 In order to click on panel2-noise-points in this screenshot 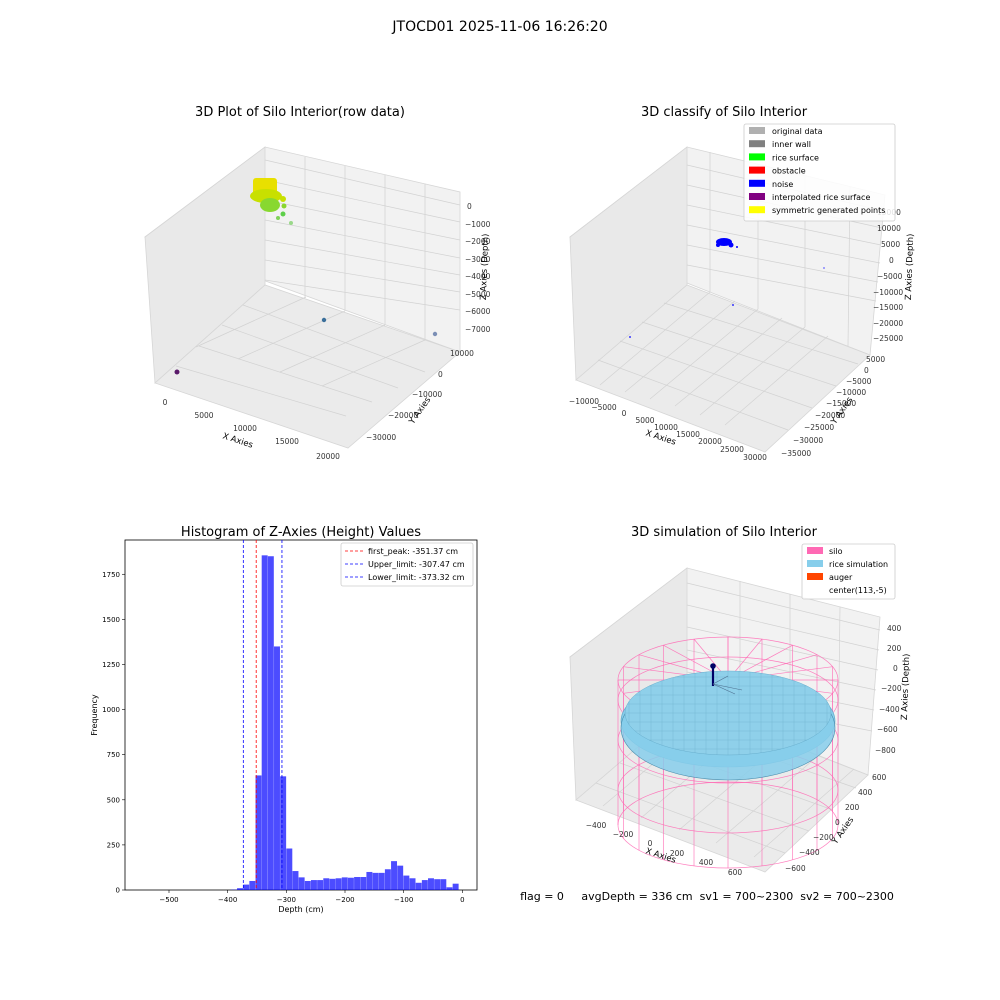, I will do `click(727, 288)`.